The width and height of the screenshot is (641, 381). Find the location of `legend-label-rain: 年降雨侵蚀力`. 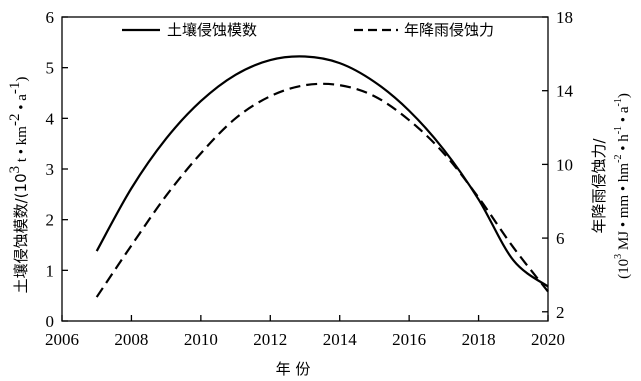

legend-label-rain: 年降雨侵蚀力 is located at coordinates (449, 30).